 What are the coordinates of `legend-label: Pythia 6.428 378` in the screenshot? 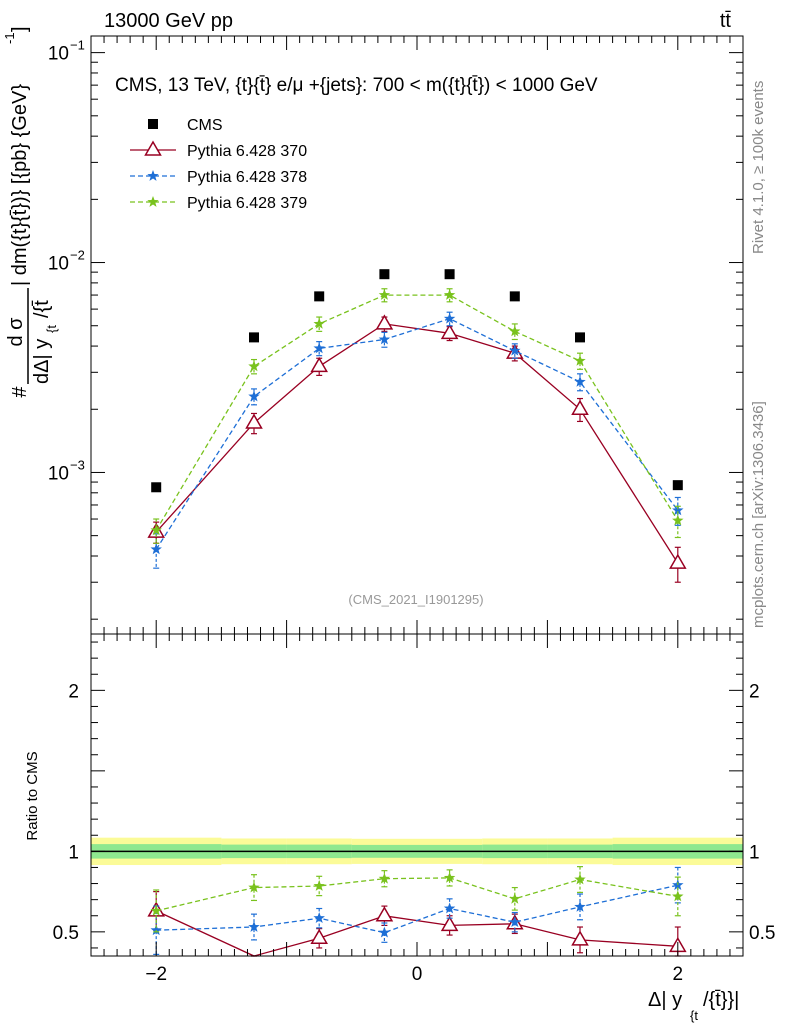 It's located at (247, 177).